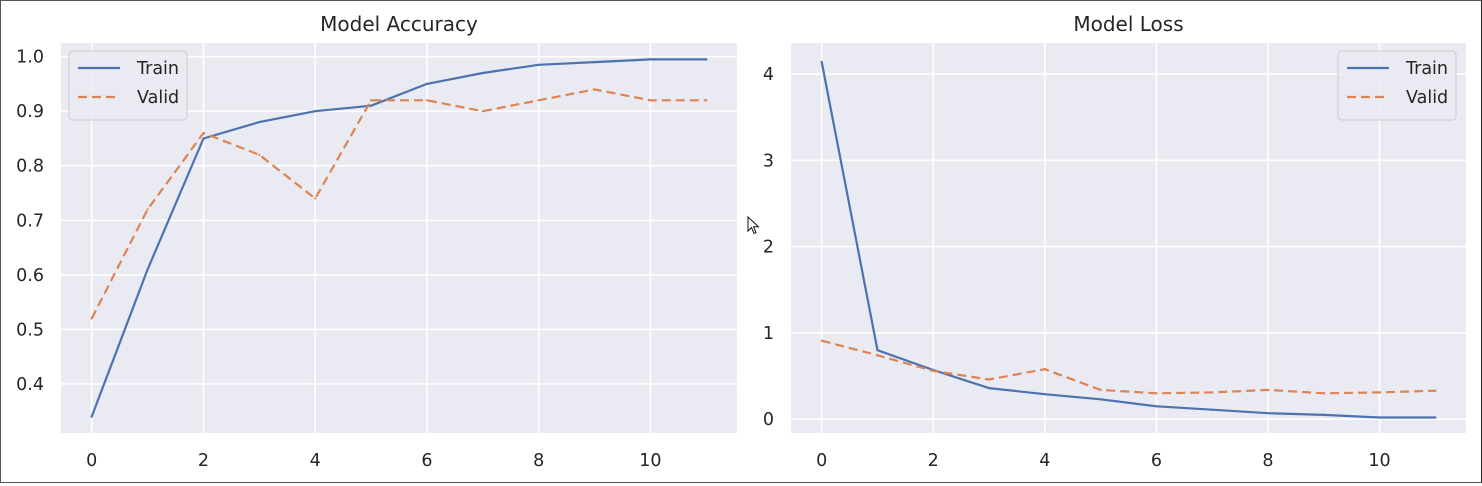 Image resolution: width=1482 pixels, height=486 pixels. I want to click on series-line-valid, so click(1128, 367).